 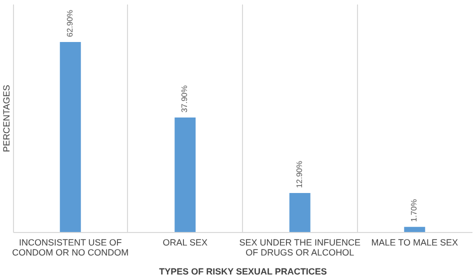 I want to click on x-tick-label: INCONSISTENT USE OF CONDOM OR NO CONDOM, so click(x=70, y=248).